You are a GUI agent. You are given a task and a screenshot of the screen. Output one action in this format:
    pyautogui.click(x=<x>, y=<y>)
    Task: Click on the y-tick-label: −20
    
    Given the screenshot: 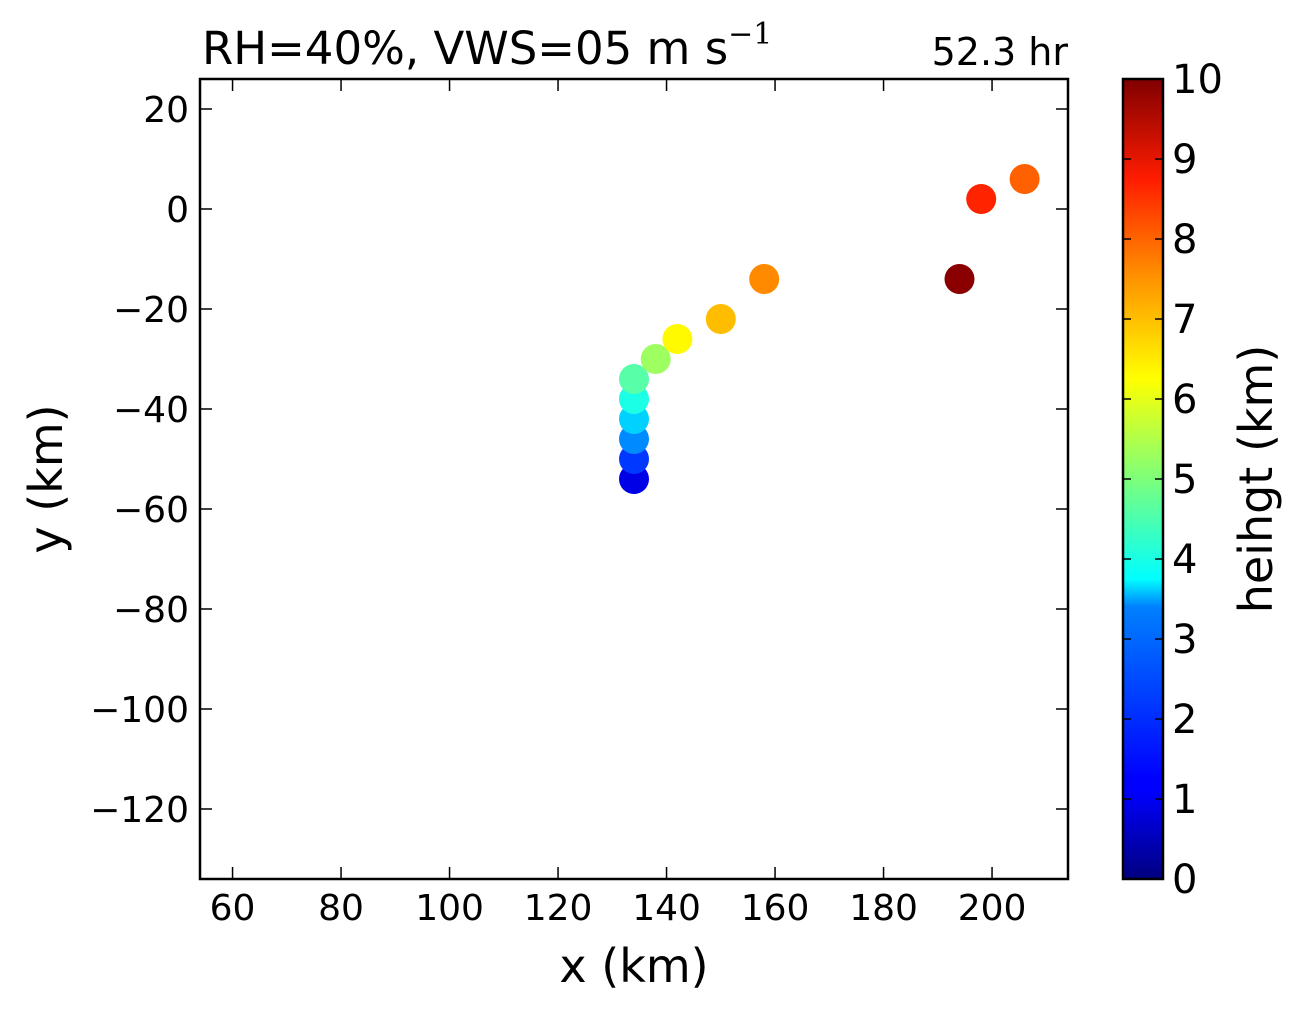 What is the action you would take?
    pyautogui.click(x=151, y=310)
    